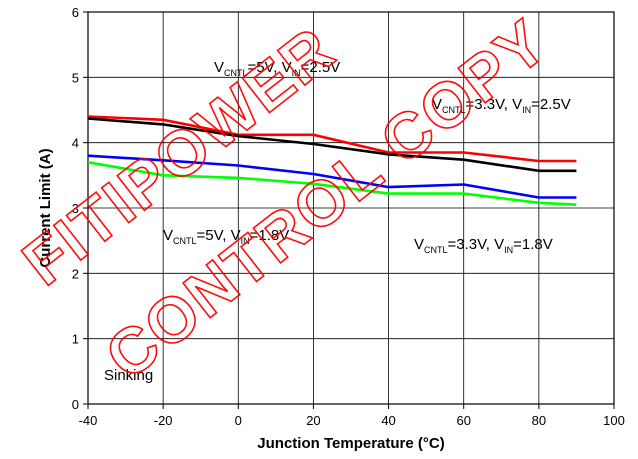 This screenshot has height=459, width=638. Describe the element at coordinates (163, 420) in the screenshot. I see `x-tick-label: -20` at that location.